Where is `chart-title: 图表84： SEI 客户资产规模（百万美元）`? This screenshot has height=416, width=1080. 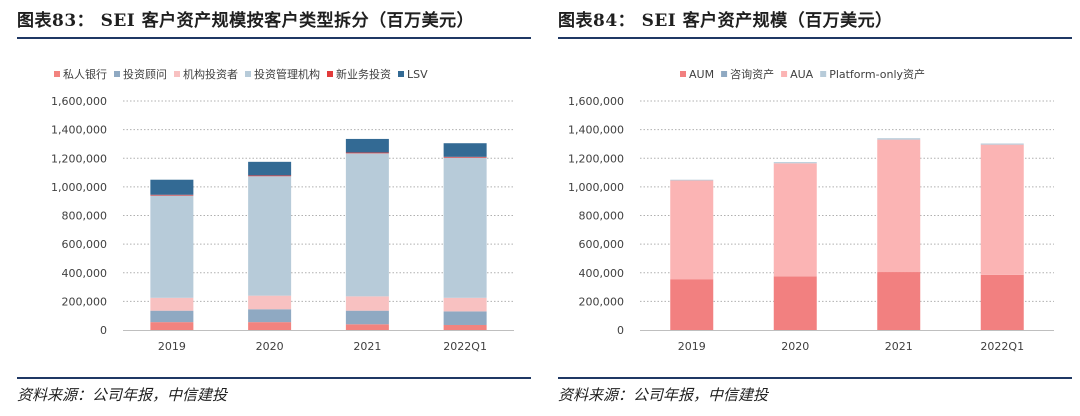
chart-title: 图表84： SEI 客户资产规模（百万美元） is located at coordinates (725, 21).